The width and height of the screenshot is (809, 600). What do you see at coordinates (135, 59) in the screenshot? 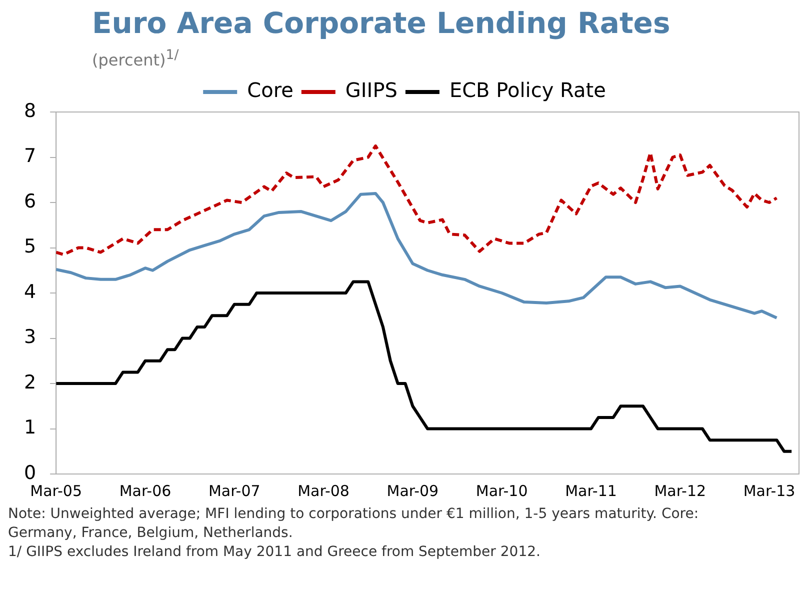
I see `chart-subtitle: (percent)$^{1/}$` at bounding box center [135, 59].